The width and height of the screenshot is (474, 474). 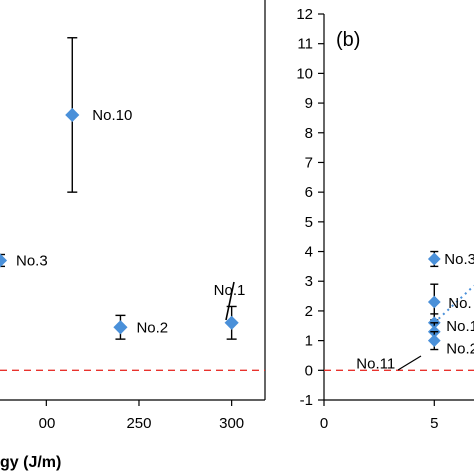 What do you see at coordinates (231, 423) in the screenshot?
I see `panel-a-x-tick-label: 300` at bounding box center [231, 423].